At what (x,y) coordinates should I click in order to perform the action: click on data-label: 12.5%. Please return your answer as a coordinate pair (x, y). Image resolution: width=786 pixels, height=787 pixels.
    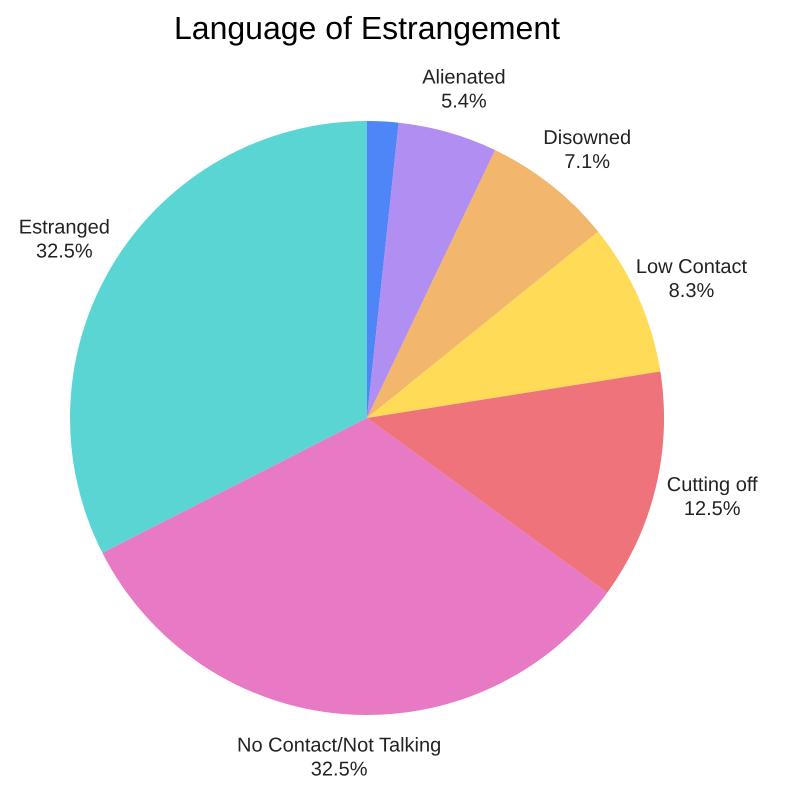
    Looking at the image, I should click on (712, 509).